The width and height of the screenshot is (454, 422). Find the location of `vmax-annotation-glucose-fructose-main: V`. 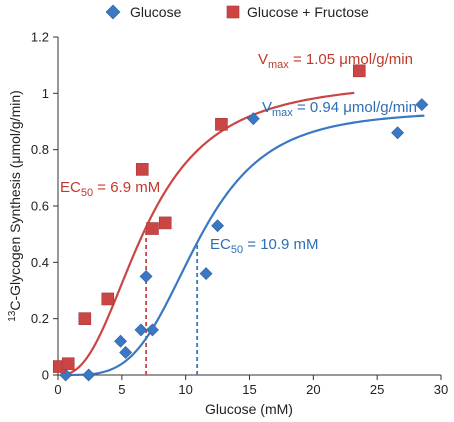

vmax-annotation-glucose-fructose-main: V is located at coordinates (263, 59).